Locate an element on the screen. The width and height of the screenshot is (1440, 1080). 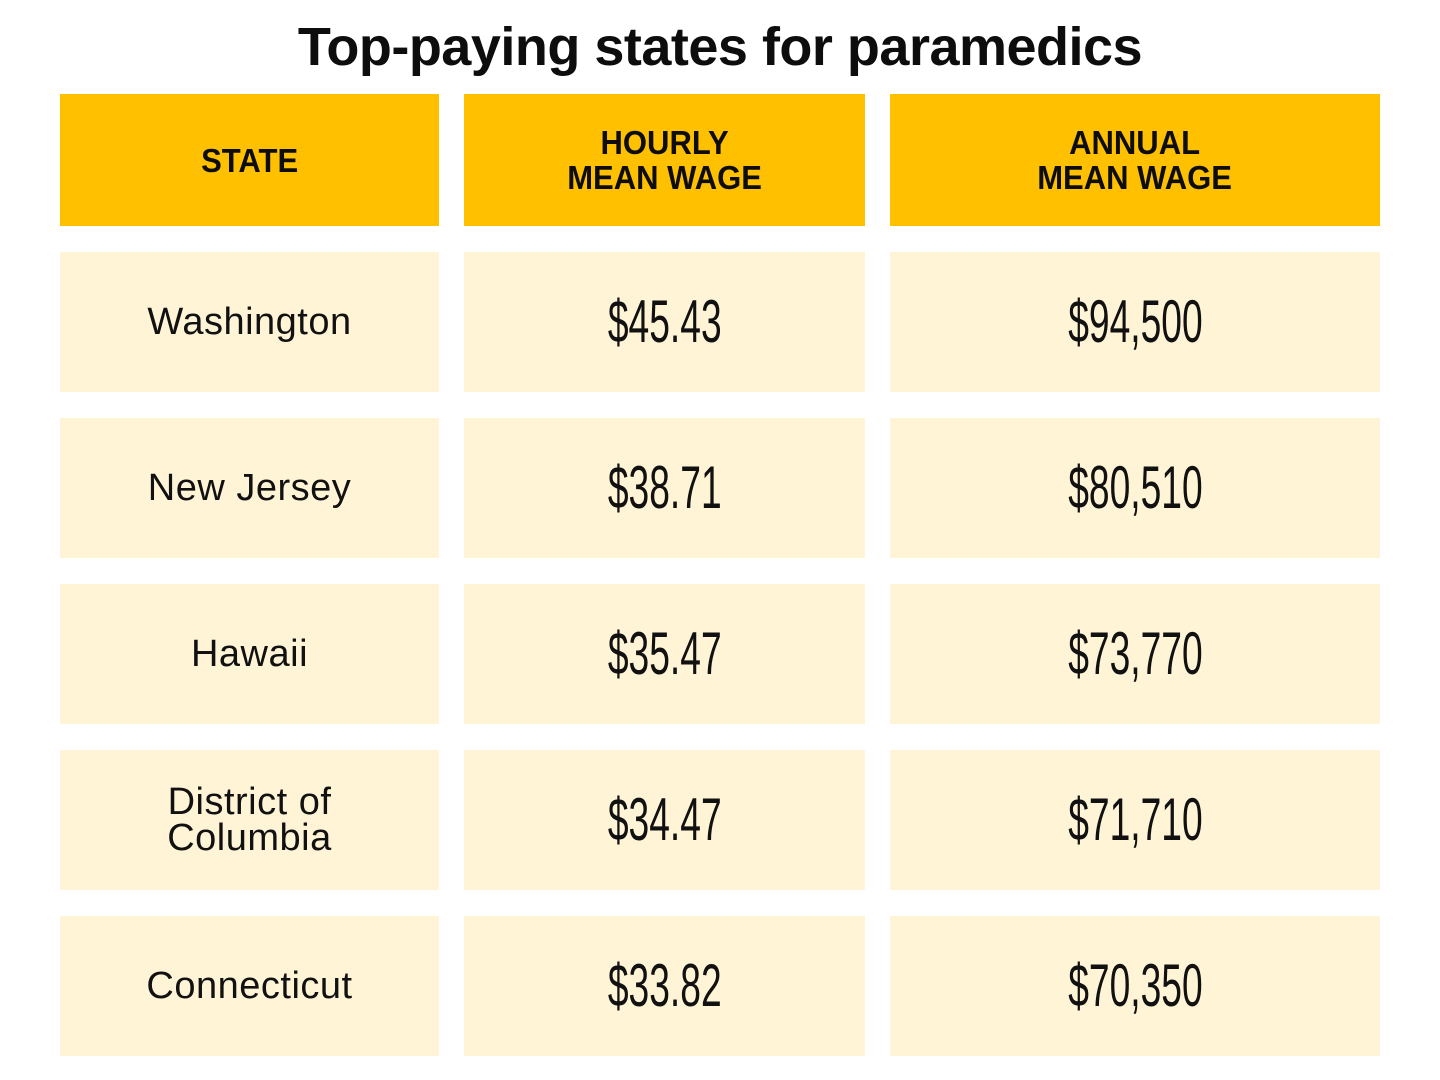
header-annual-mean-wage: ANNUAL MEAN WAGE is located at coordinates (1135, 160).